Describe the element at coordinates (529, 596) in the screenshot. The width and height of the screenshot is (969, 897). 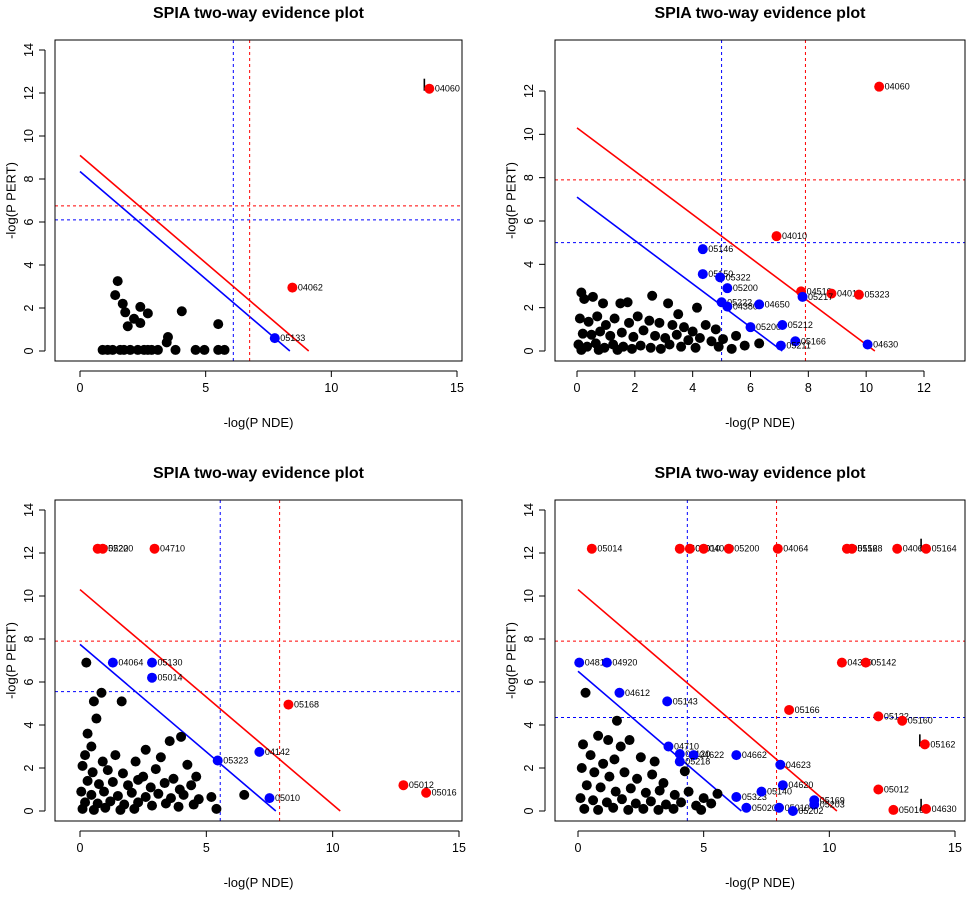
I see `y-tick-label: 10` at that location.